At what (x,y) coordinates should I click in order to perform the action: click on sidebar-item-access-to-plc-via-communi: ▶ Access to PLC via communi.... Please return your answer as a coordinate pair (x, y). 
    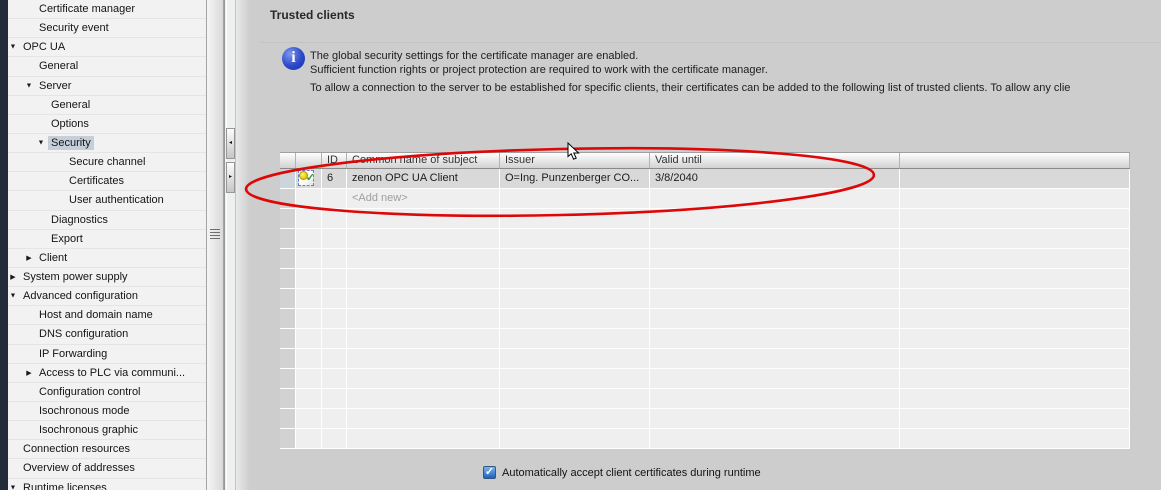
    Looking at the image, I should click on (107, 373).